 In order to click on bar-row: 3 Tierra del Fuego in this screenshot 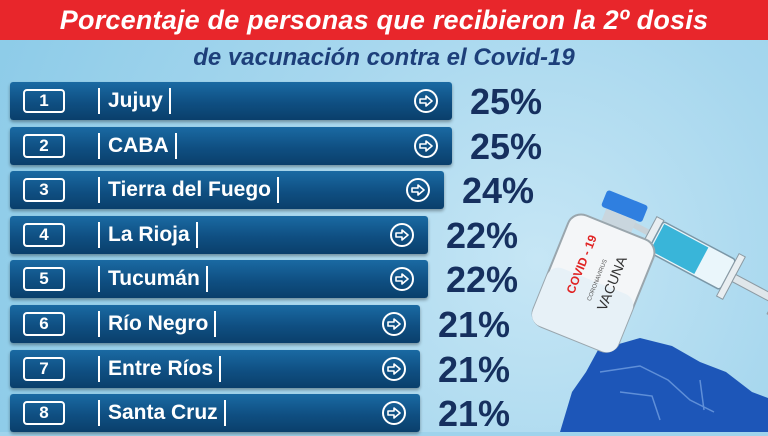, I will do `click(227, 190)`.